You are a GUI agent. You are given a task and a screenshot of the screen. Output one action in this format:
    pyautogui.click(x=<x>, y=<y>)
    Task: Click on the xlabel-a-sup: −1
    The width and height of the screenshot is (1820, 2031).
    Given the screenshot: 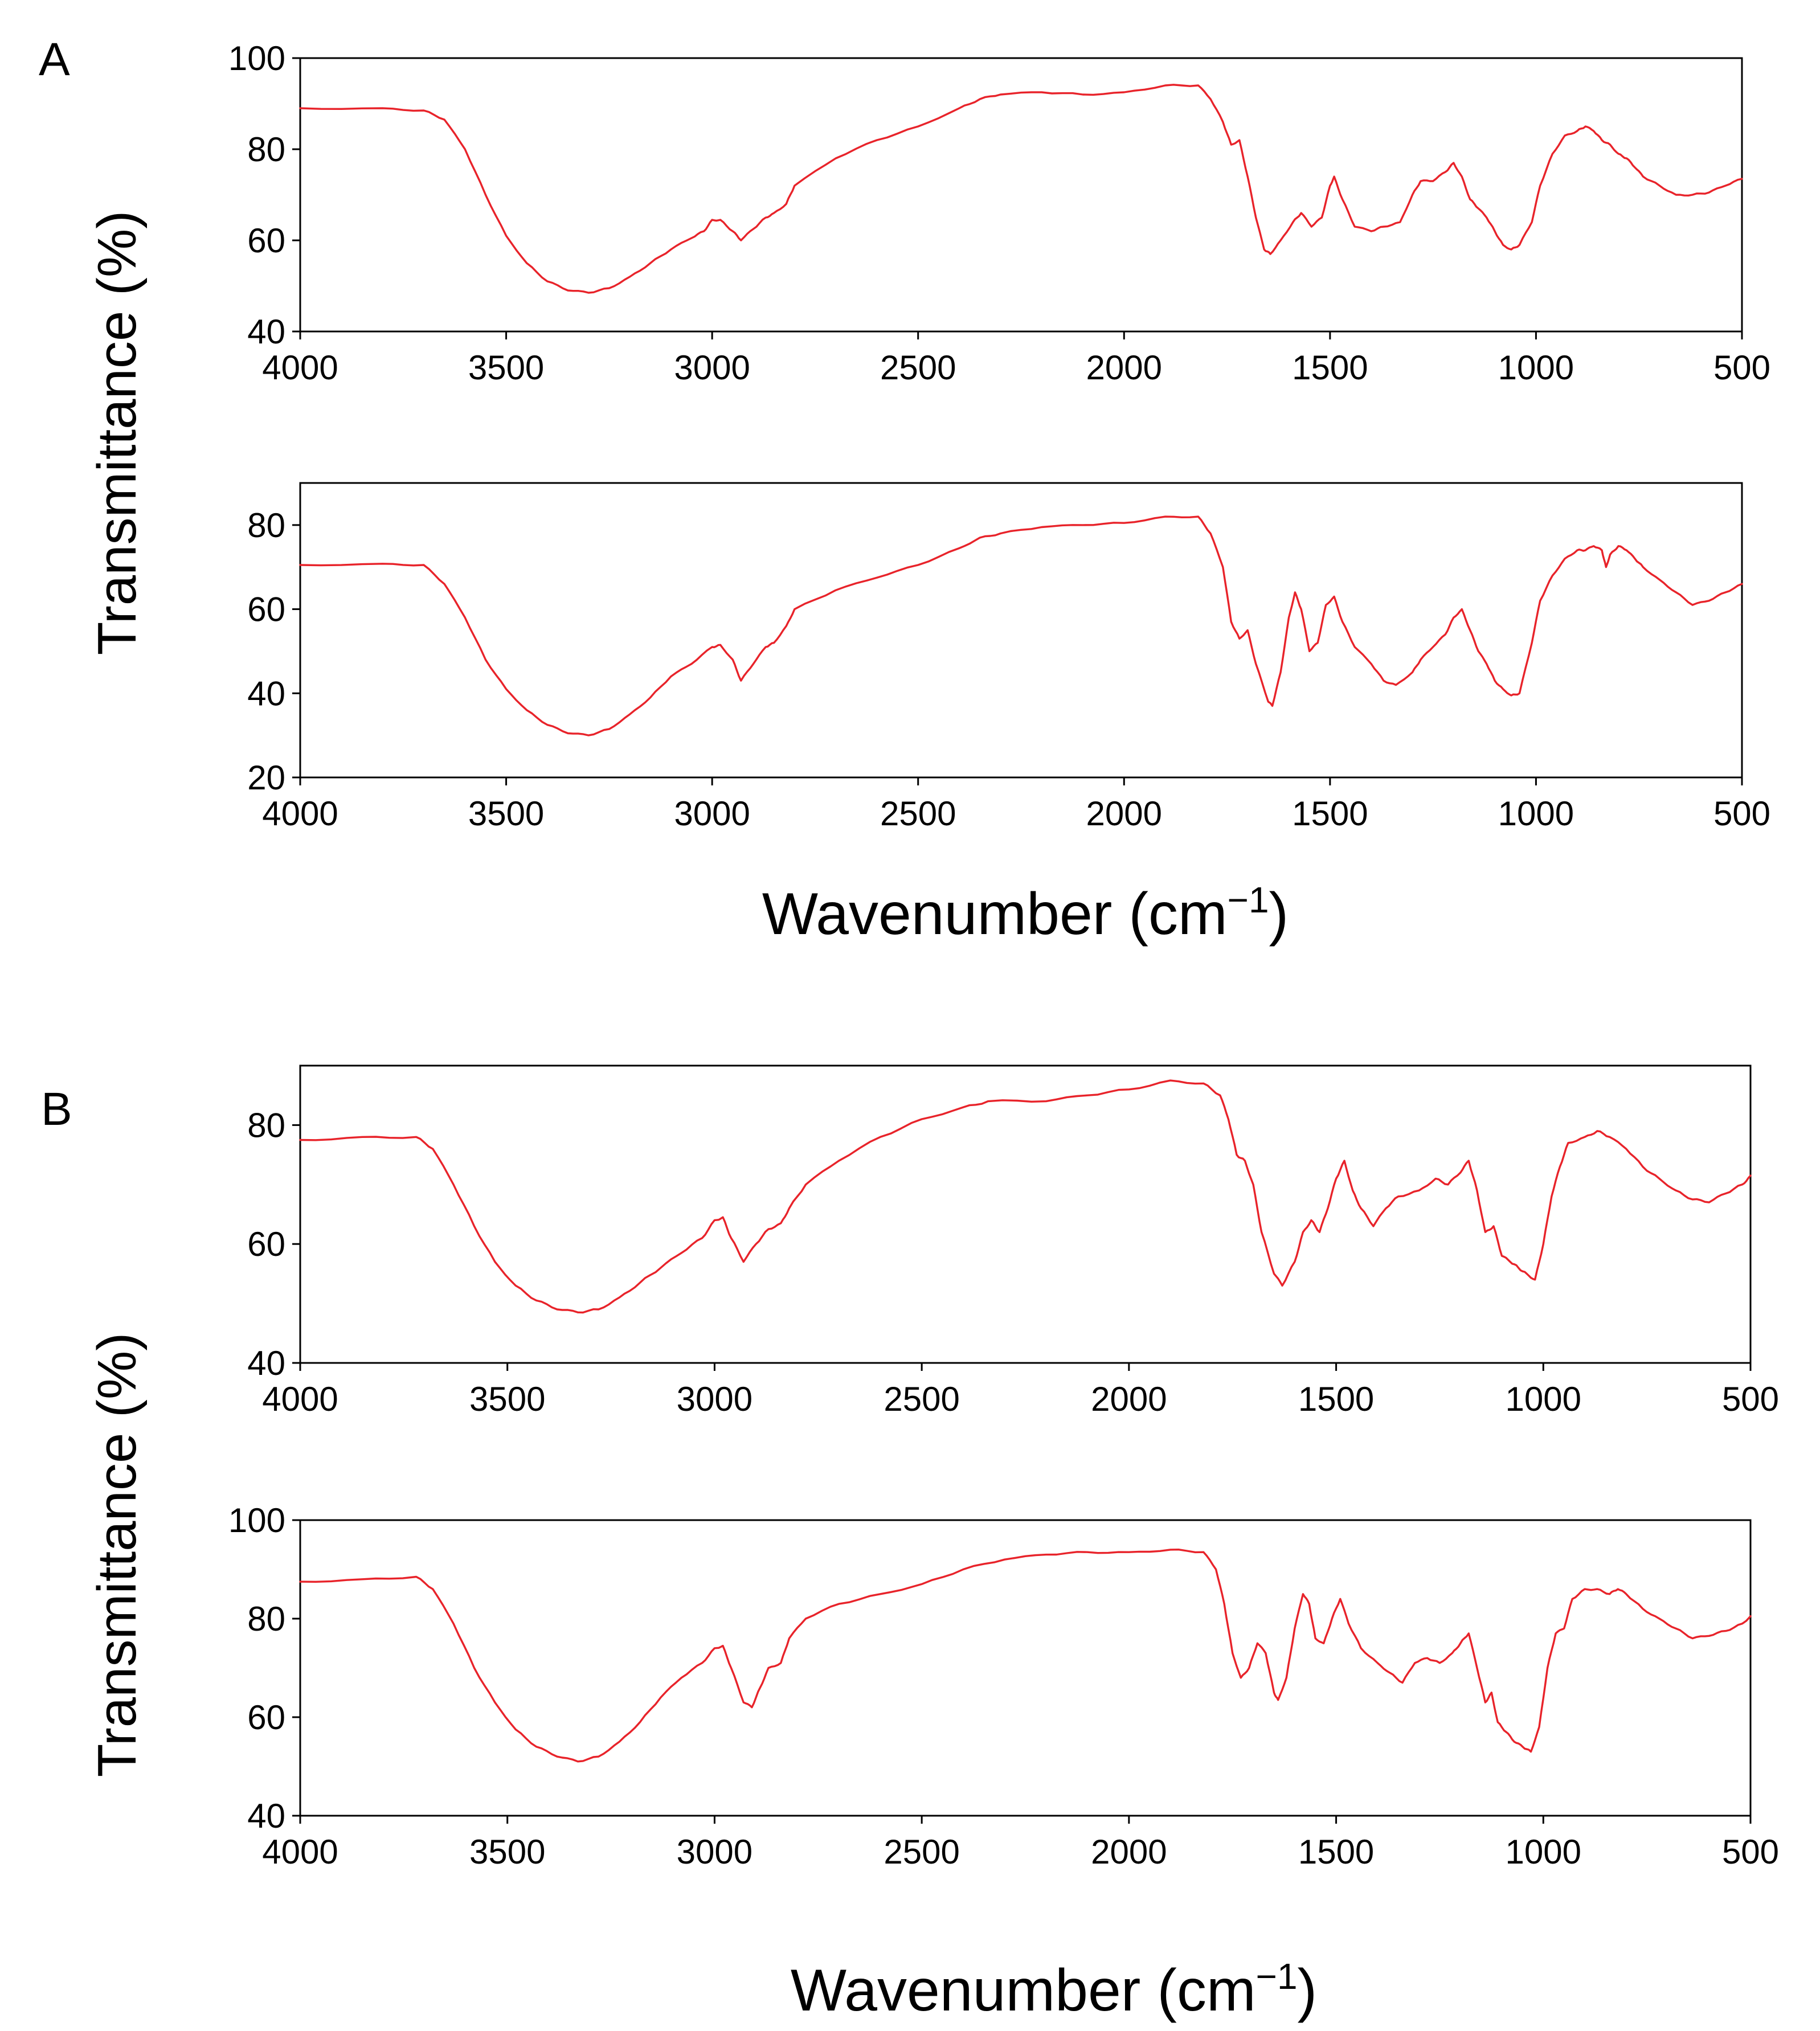 What is the action you would take?
    pyautogui.click(x=1248, y=899)
    